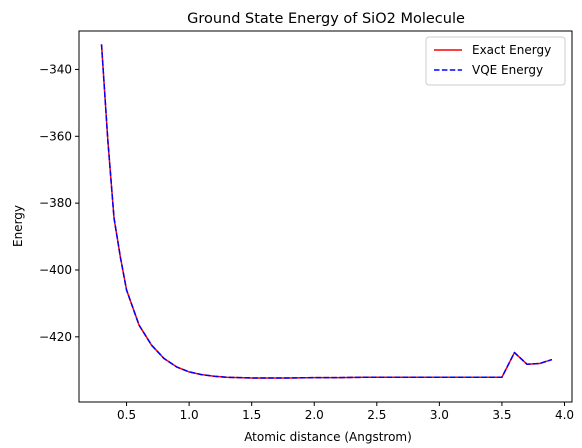  I want to click on legend: Exact Energy VQE Energy, so click(495, 61).